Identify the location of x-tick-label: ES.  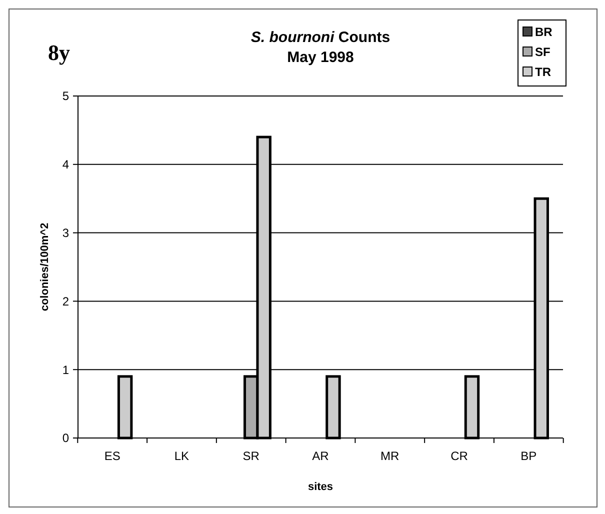
(112, 456).